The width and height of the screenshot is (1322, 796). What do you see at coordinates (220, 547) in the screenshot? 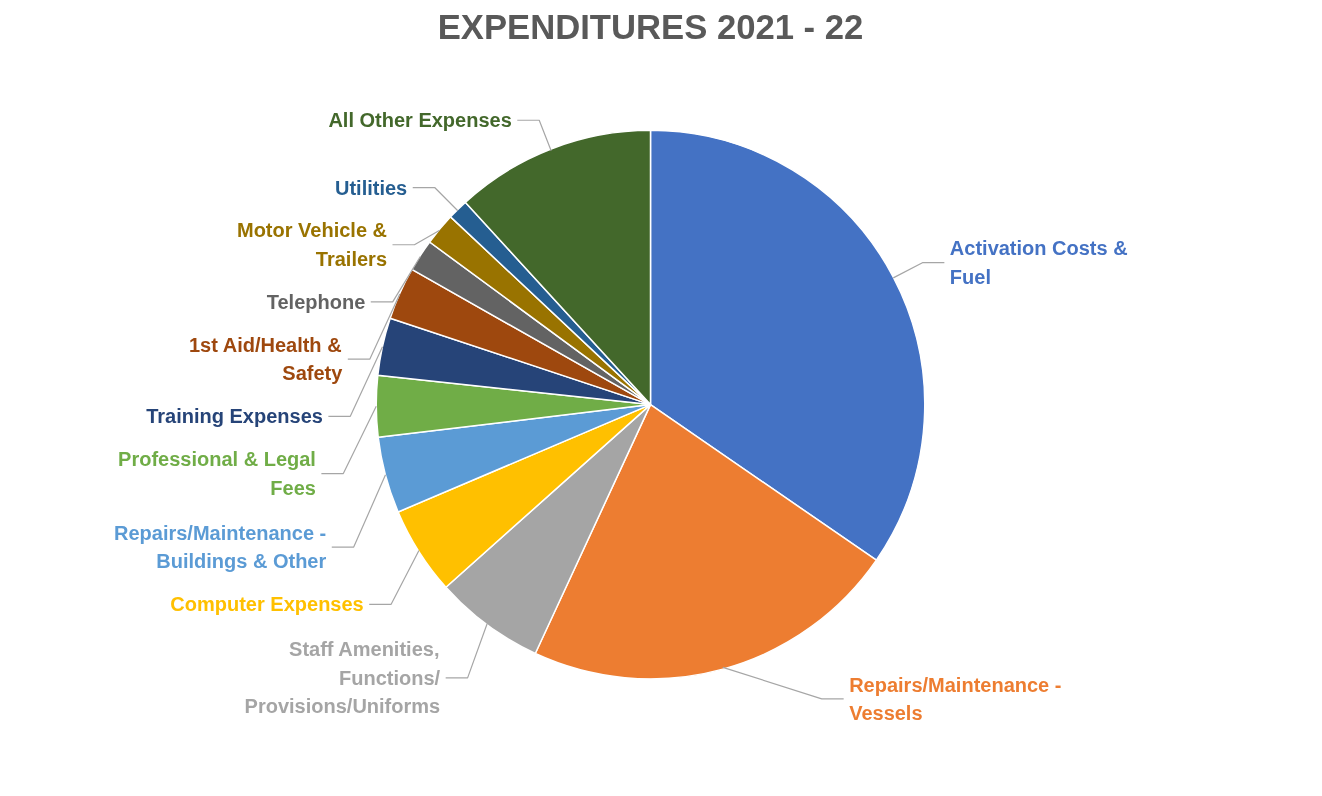
I see `slice-label: Repairs/Maintenance - Buildings & Other` at bounding box center [220, 547].